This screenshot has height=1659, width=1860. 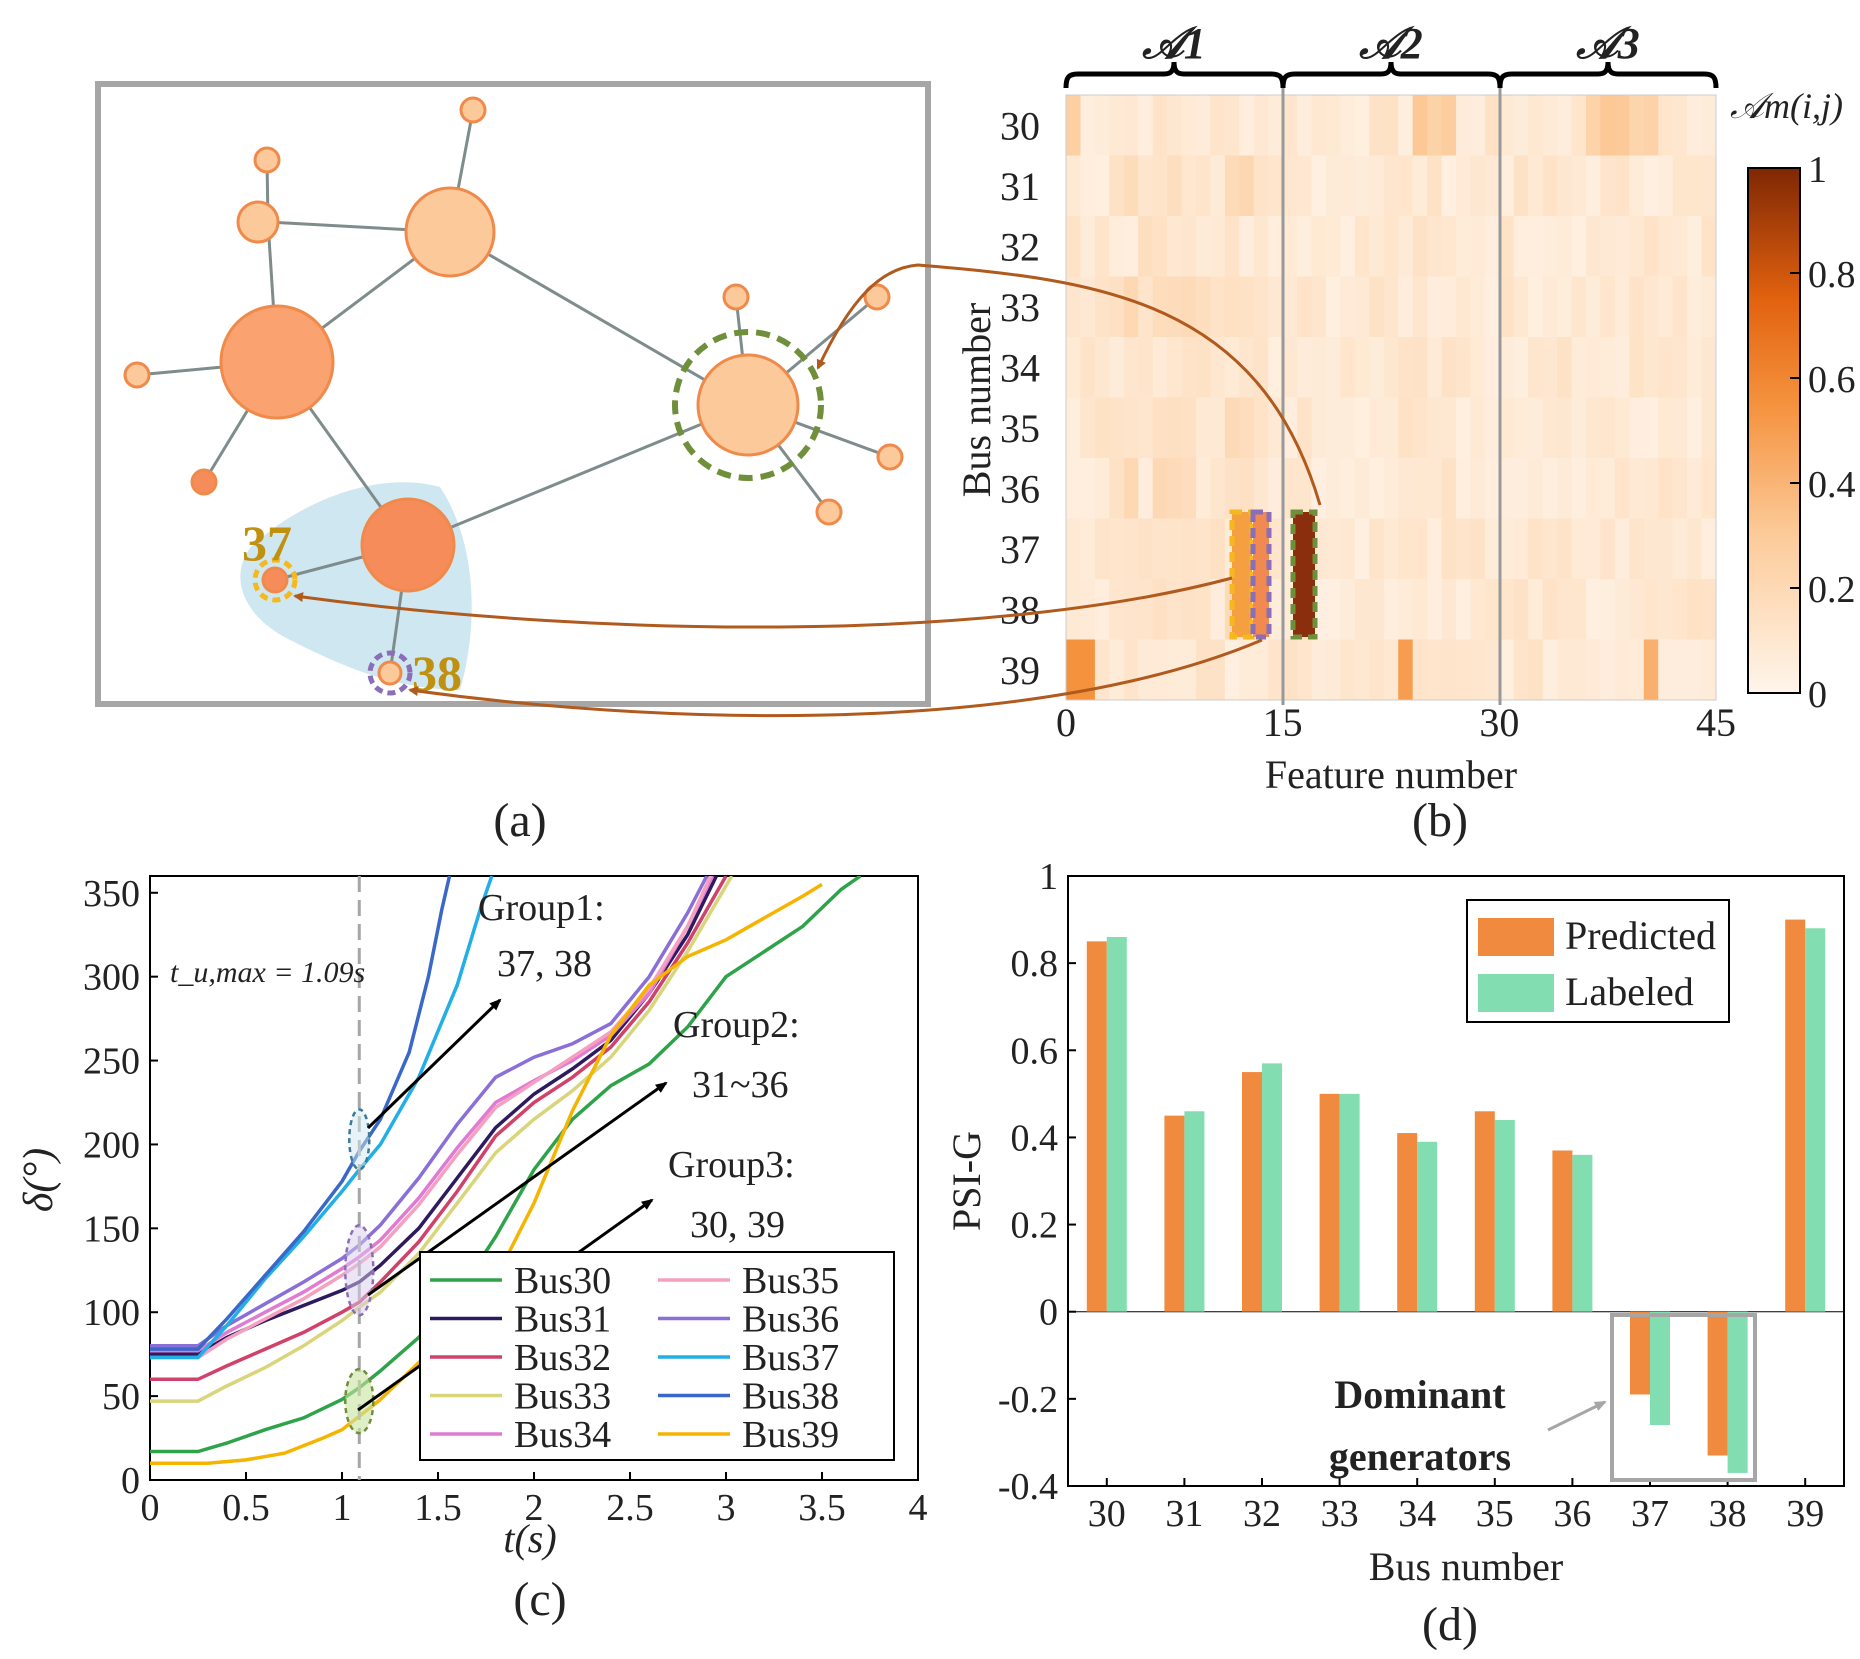 What do you see at coordinates (1035, 964) in the screenshot?
I see `d-y-tick-label: 0.8` at bounding box center [1035, 964].